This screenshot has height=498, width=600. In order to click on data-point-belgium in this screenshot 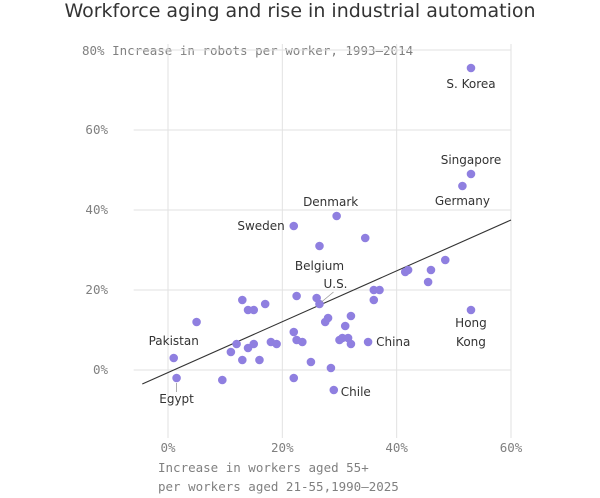, I will do `click(319, 246)`.